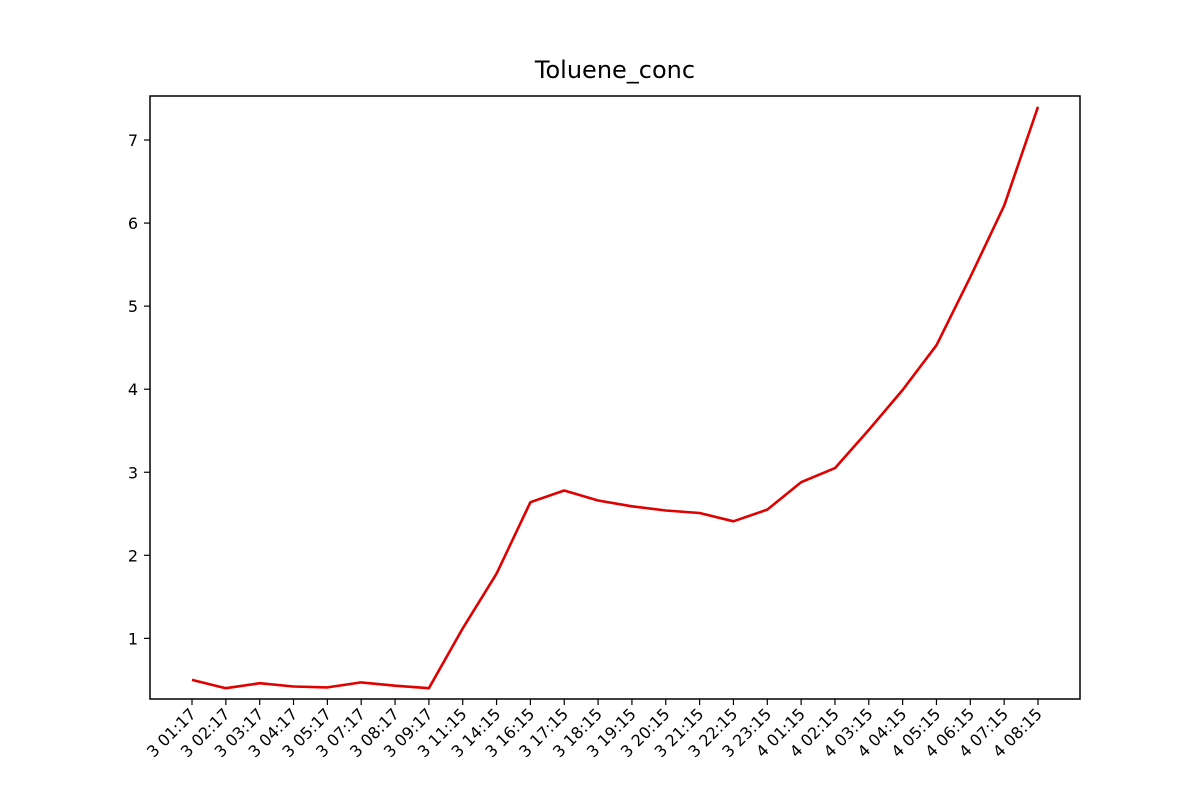  Describe the element at coordinates (133, 472) in the screenshot. I see `y-tick-label: 3` at that location.